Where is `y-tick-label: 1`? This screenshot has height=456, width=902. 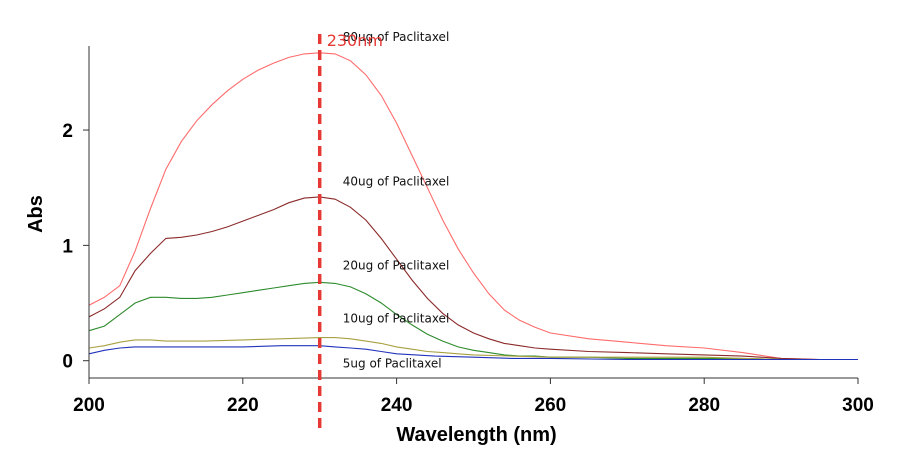 y-tick-label: 1 is located at coordinates (67, 246).